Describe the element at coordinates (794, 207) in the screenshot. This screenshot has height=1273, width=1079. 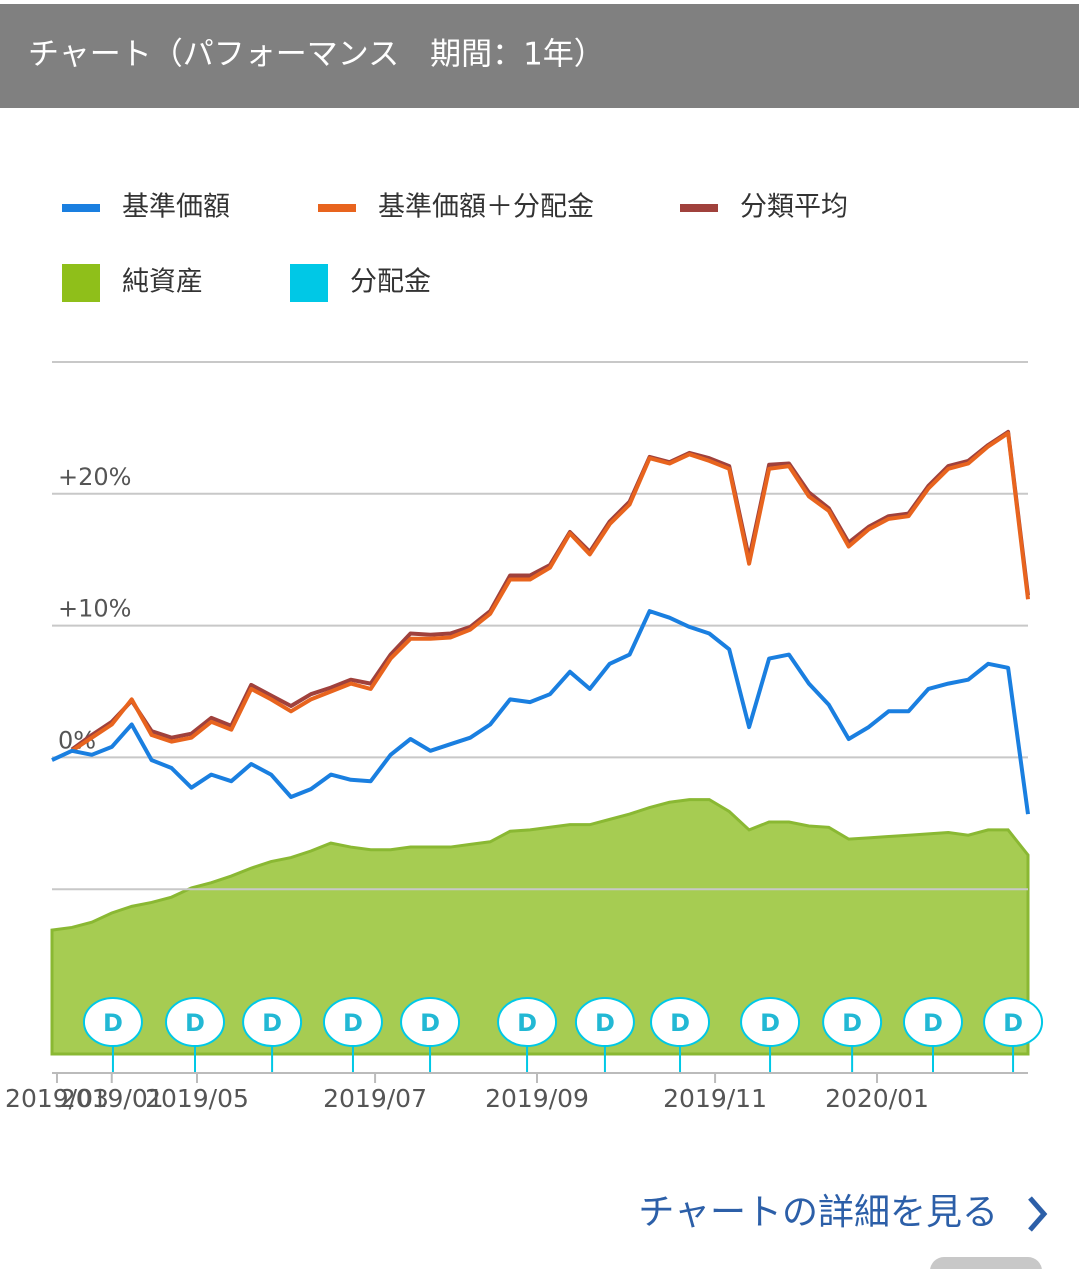
I see `legend-label: 分類平均` at that location.